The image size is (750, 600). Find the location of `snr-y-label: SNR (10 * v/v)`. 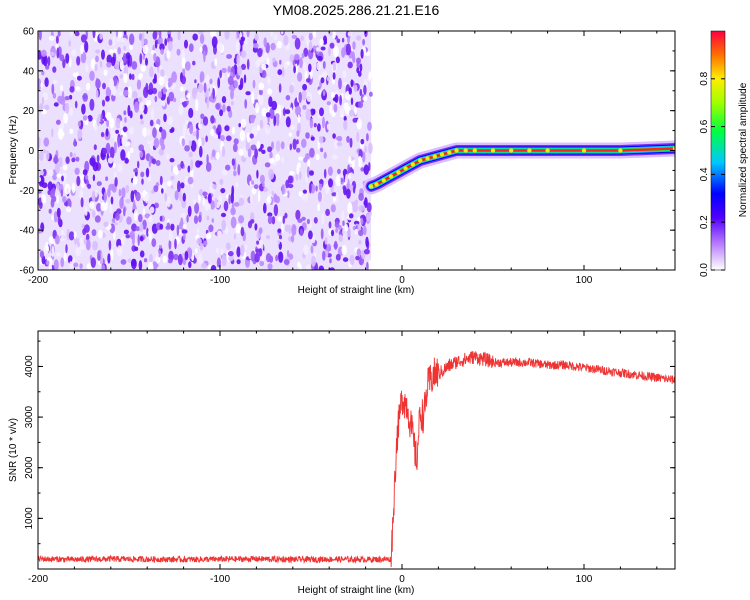

snr-y-label: SNR (10 * v/v) is located at coordinates (13, 450).